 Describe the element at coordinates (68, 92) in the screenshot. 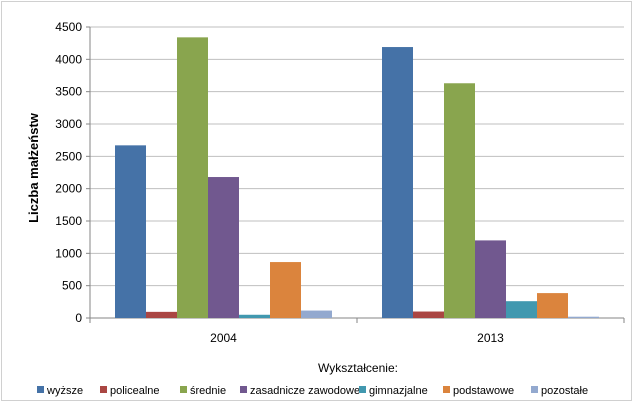

I see `y-tick-label: 3500` at that location.